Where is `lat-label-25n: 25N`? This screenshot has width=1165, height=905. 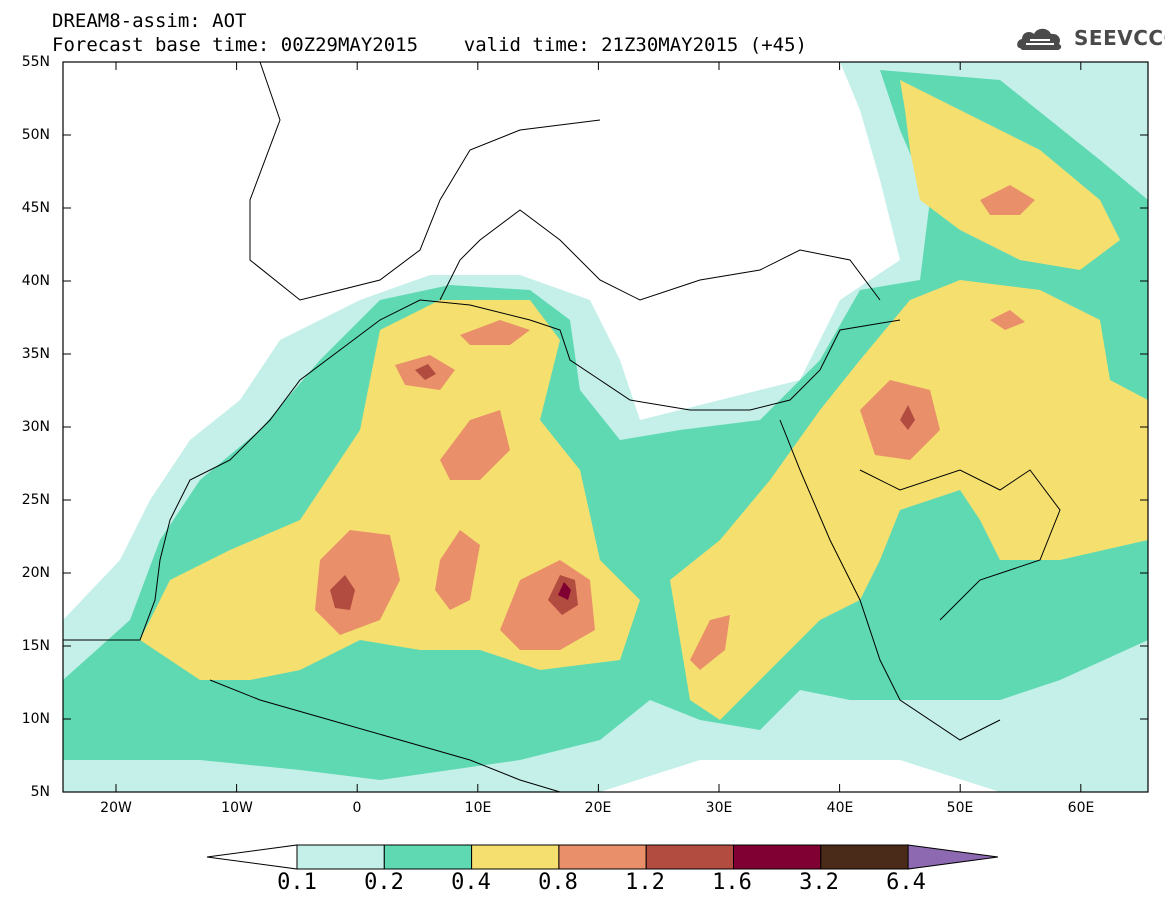 lat-label-25n: 25N is located at coordinates (35, 500).